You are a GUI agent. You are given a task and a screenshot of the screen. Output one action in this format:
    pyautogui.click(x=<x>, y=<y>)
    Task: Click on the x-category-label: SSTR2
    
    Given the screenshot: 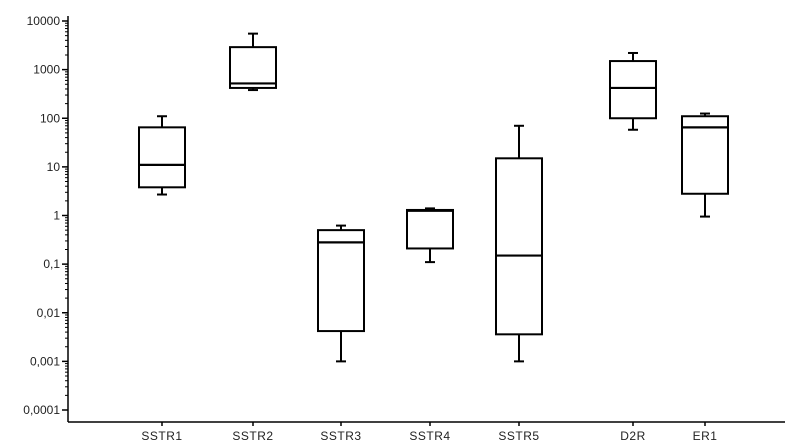 What is the action you would take?
    pyautogui.click(x=252, y=436)
    